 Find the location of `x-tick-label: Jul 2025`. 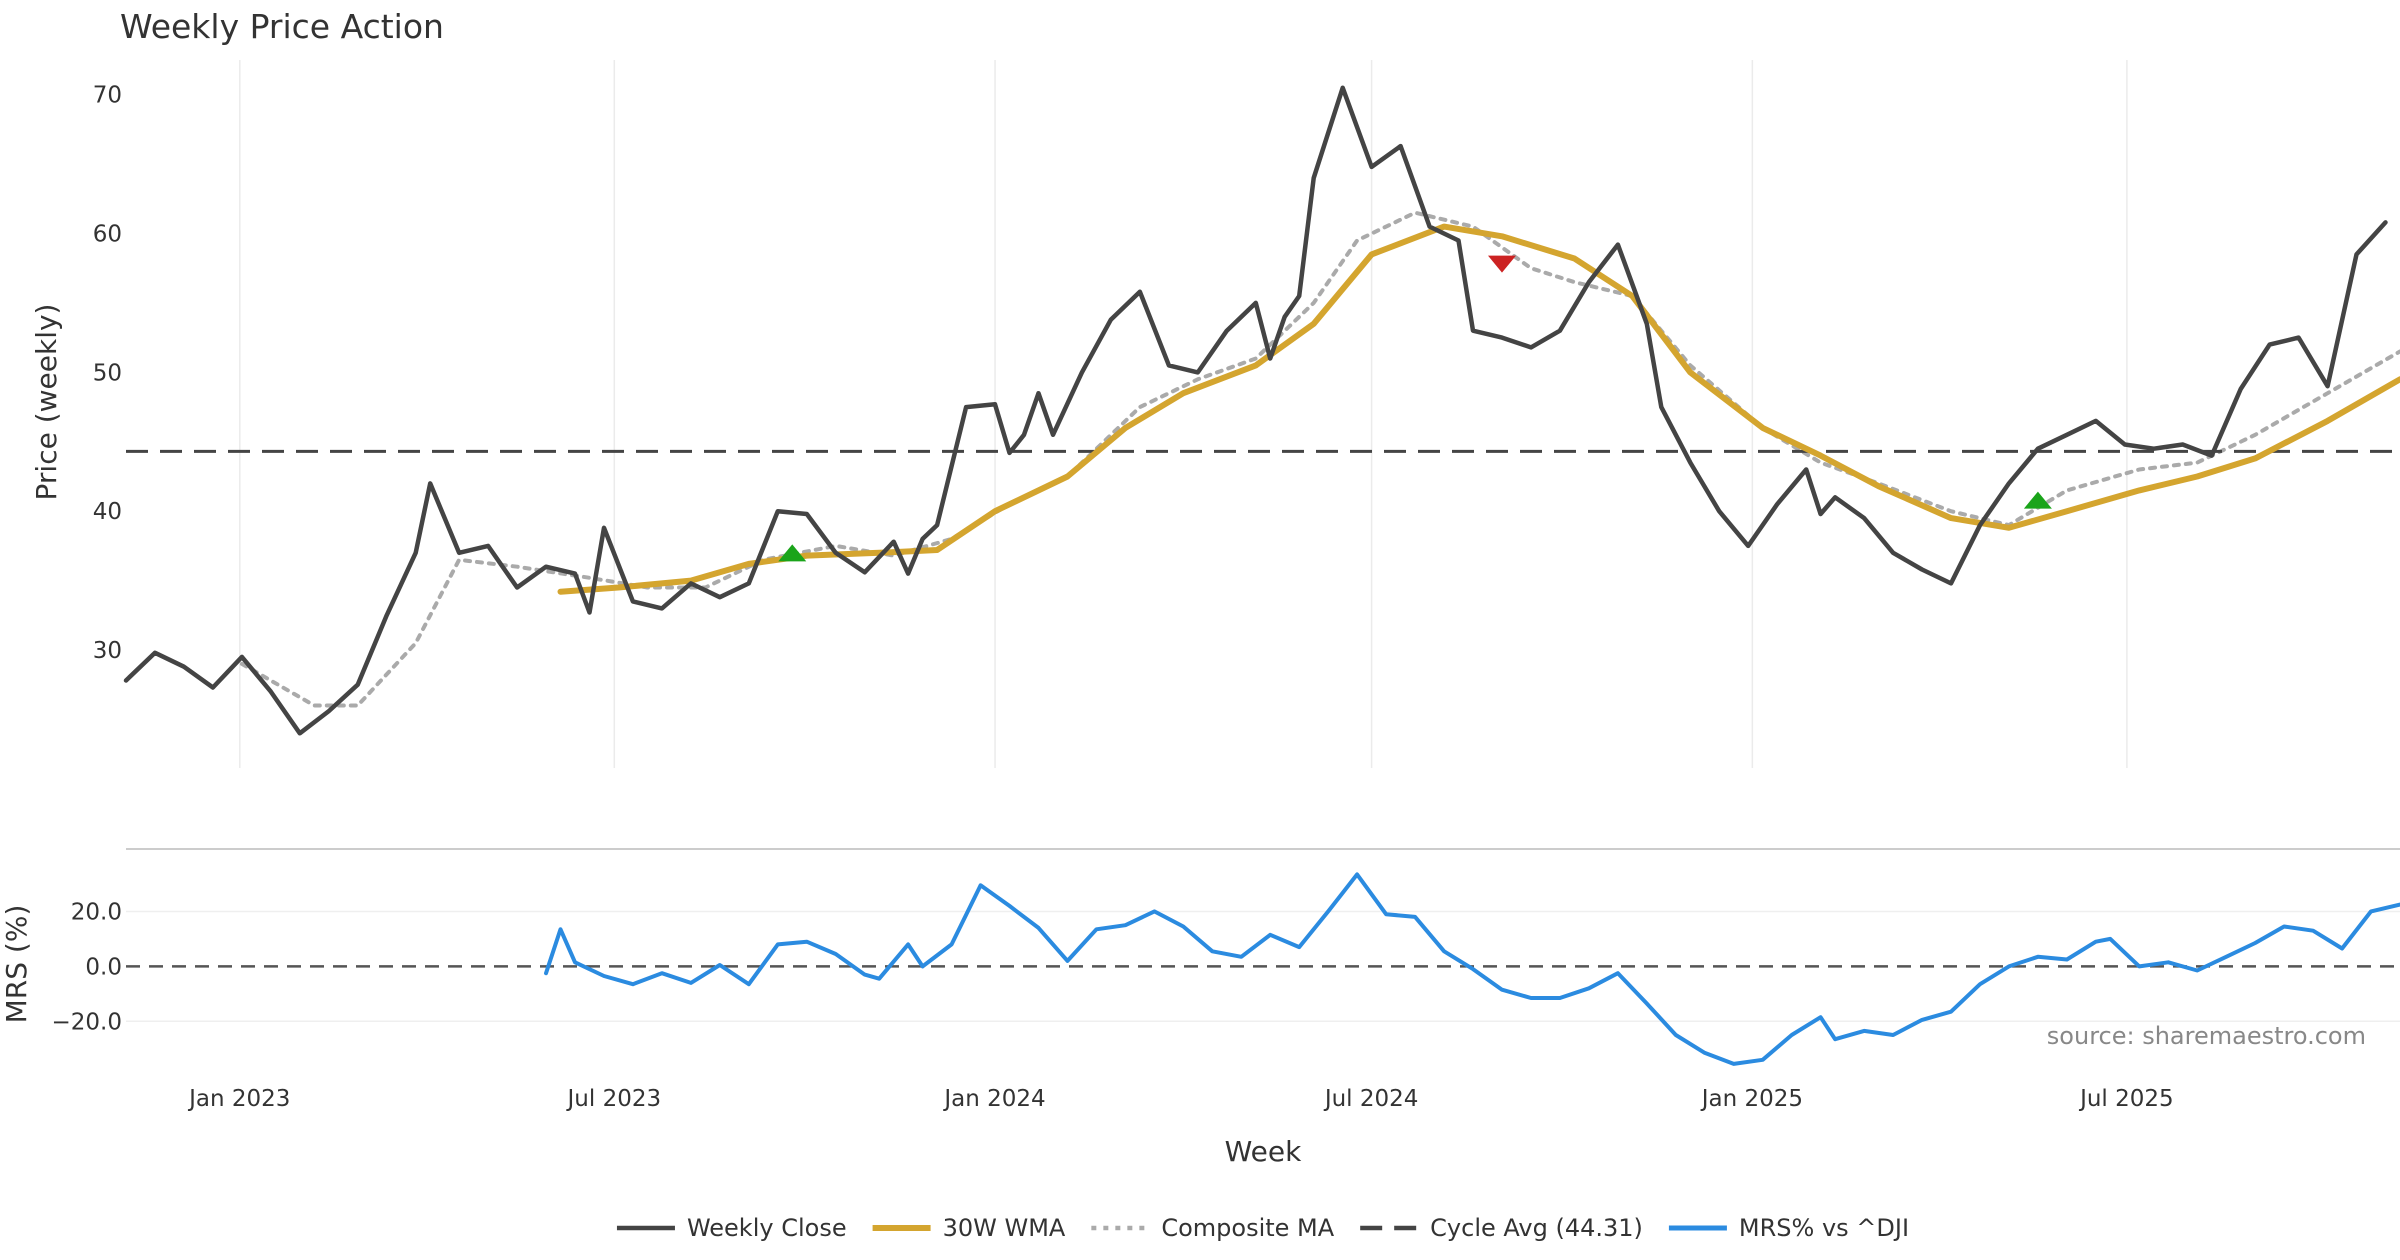

x-tick-label: Jul 2025 is located at coordinates (2126, 1099).